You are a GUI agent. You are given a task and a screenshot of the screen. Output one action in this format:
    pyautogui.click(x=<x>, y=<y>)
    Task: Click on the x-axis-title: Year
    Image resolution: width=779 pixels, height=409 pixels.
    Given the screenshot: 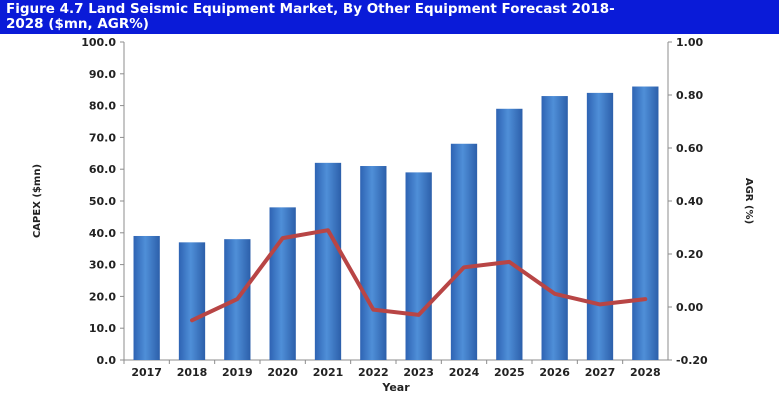 What is the action you would take?
    pyautogui.click(x=395, y=387)
    